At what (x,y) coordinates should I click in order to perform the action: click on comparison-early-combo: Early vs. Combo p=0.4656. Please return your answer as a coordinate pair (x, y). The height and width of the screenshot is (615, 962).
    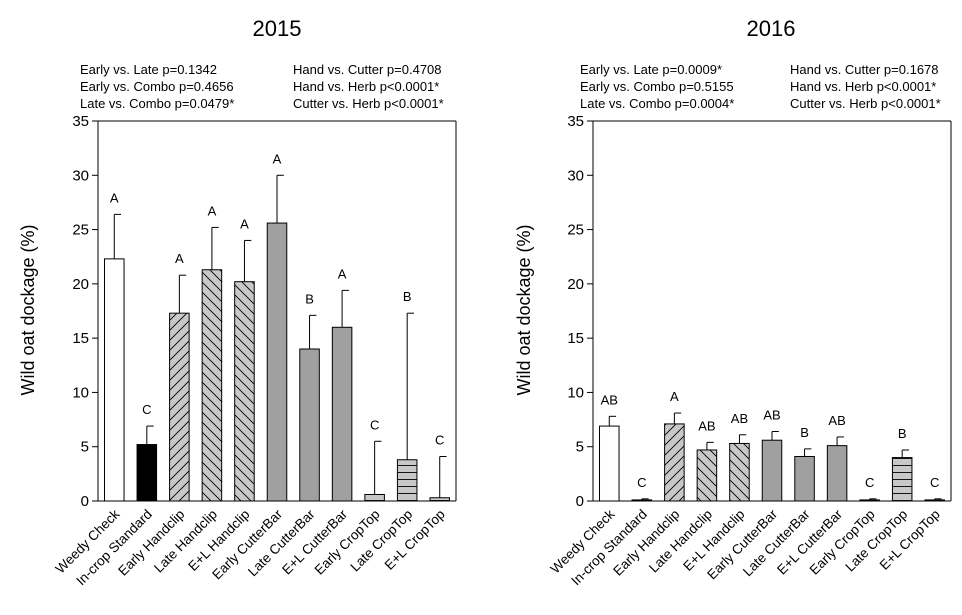
    Looking at the image, I should click on (157, 86).